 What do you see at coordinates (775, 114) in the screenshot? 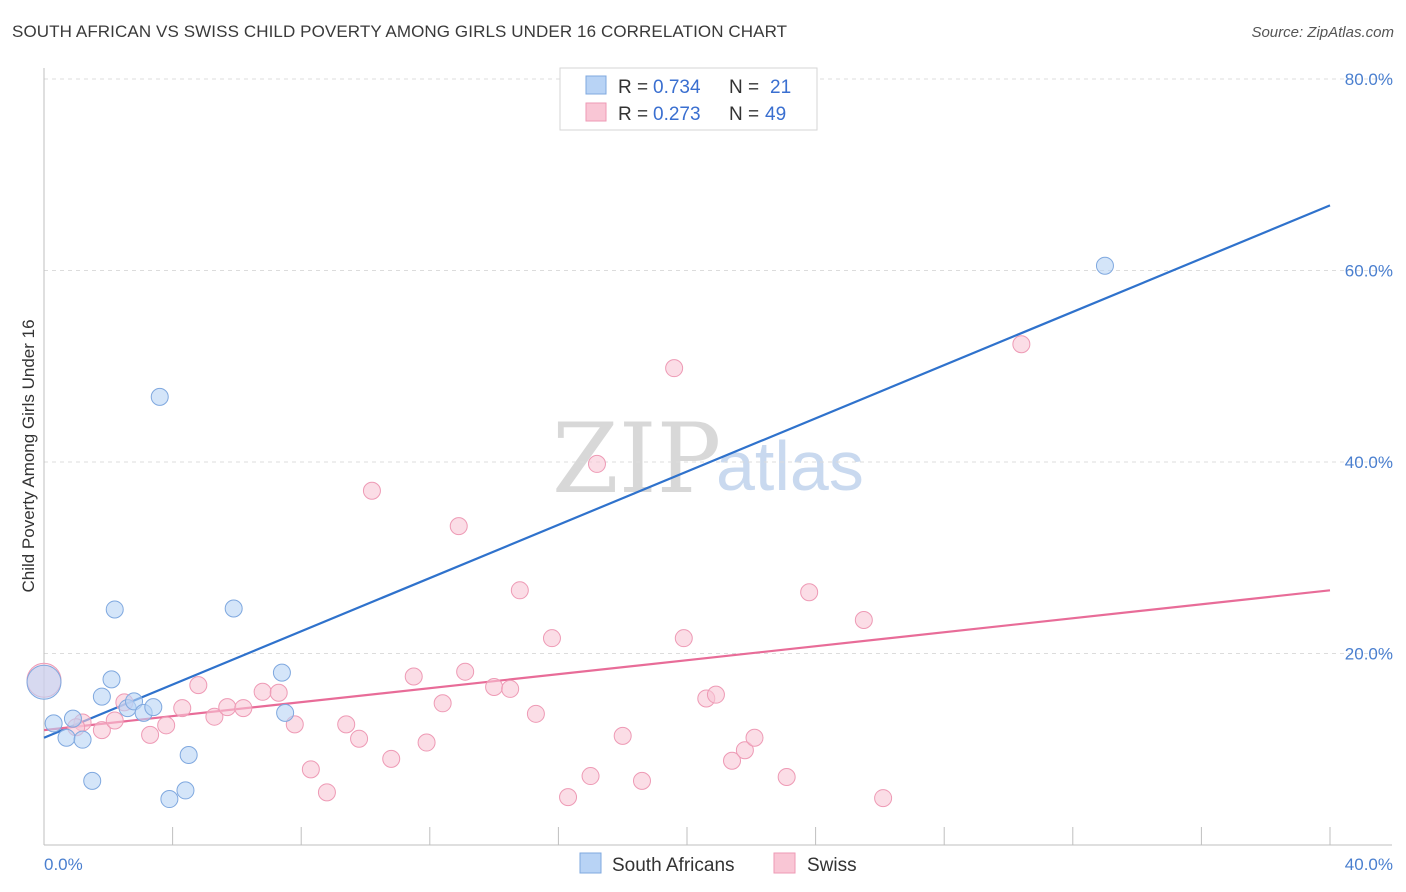
I see `legend-n-value: 49` at bounding box center [775, 114].